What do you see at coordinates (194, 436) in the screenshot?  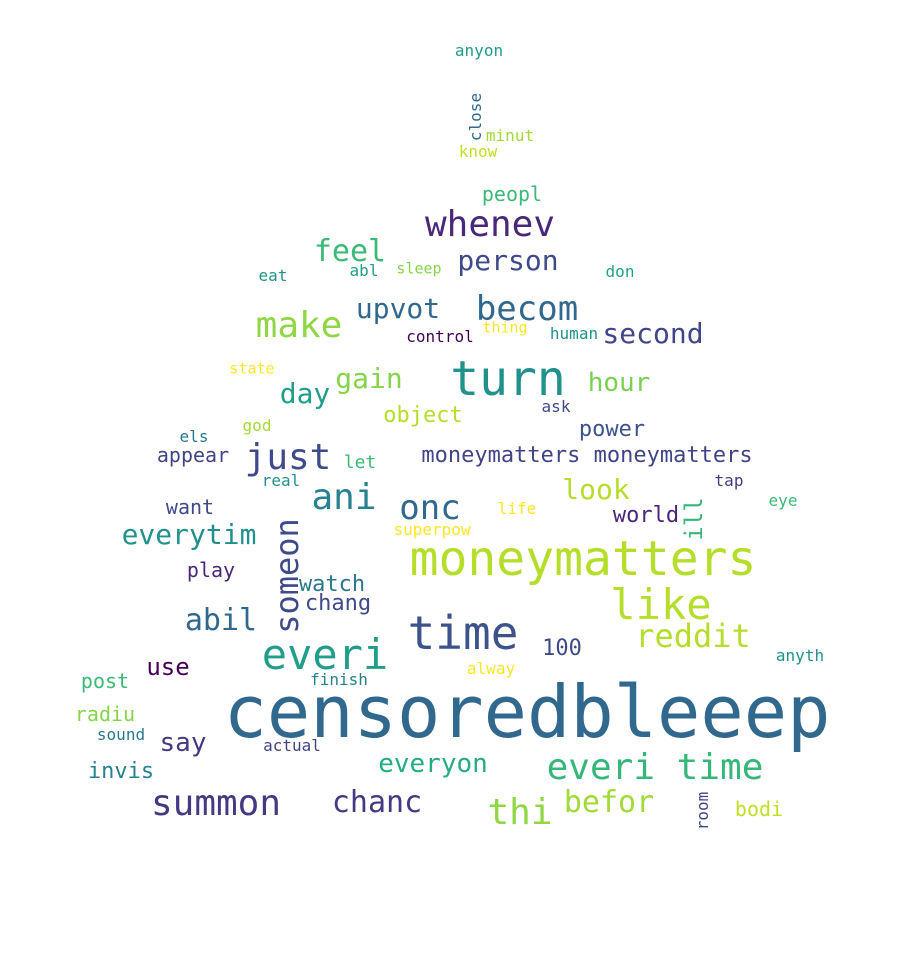 I see `word-els: els` at bounding box center [194, 436].